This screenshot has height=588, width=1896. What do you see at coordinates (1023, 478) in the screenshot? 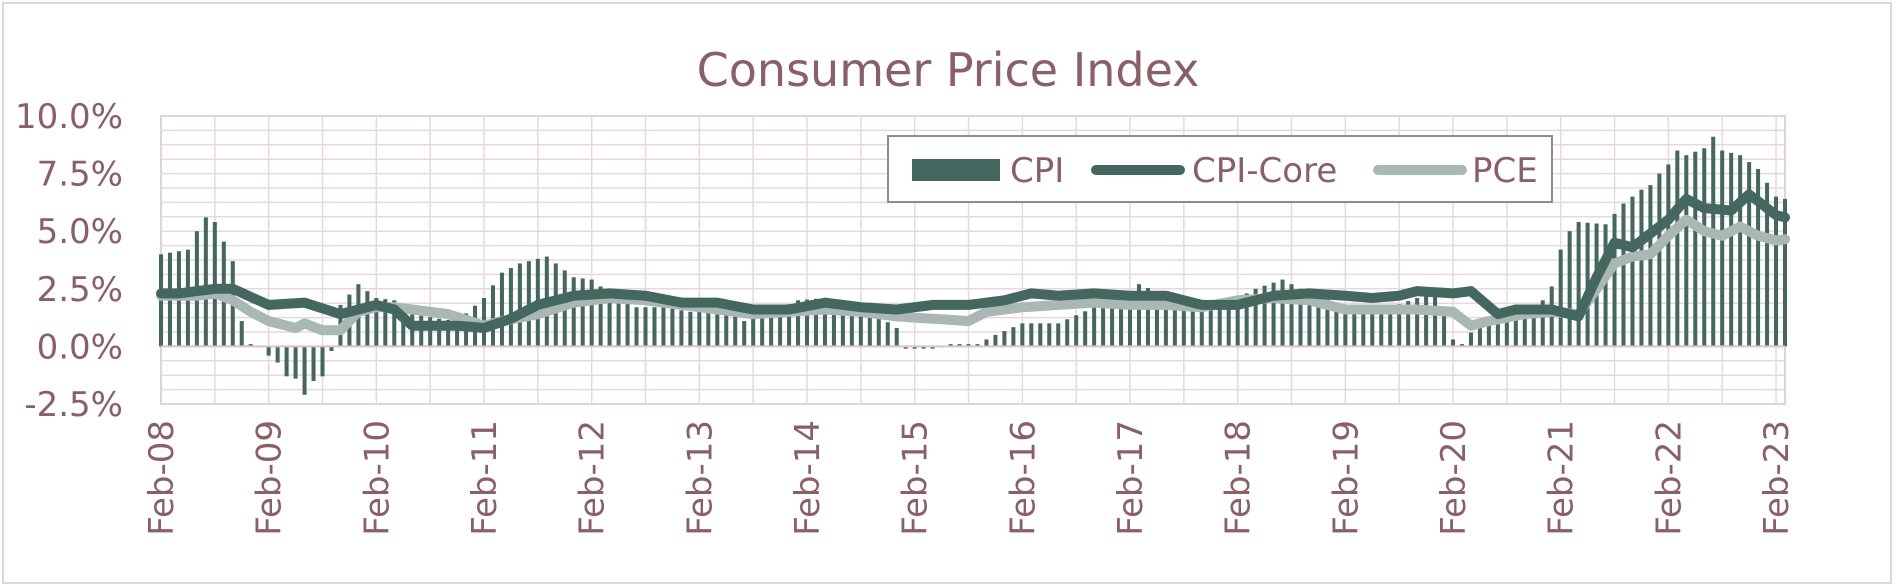
I see `x-tick-label: Feb-16` at bounding box center [1023, 478].